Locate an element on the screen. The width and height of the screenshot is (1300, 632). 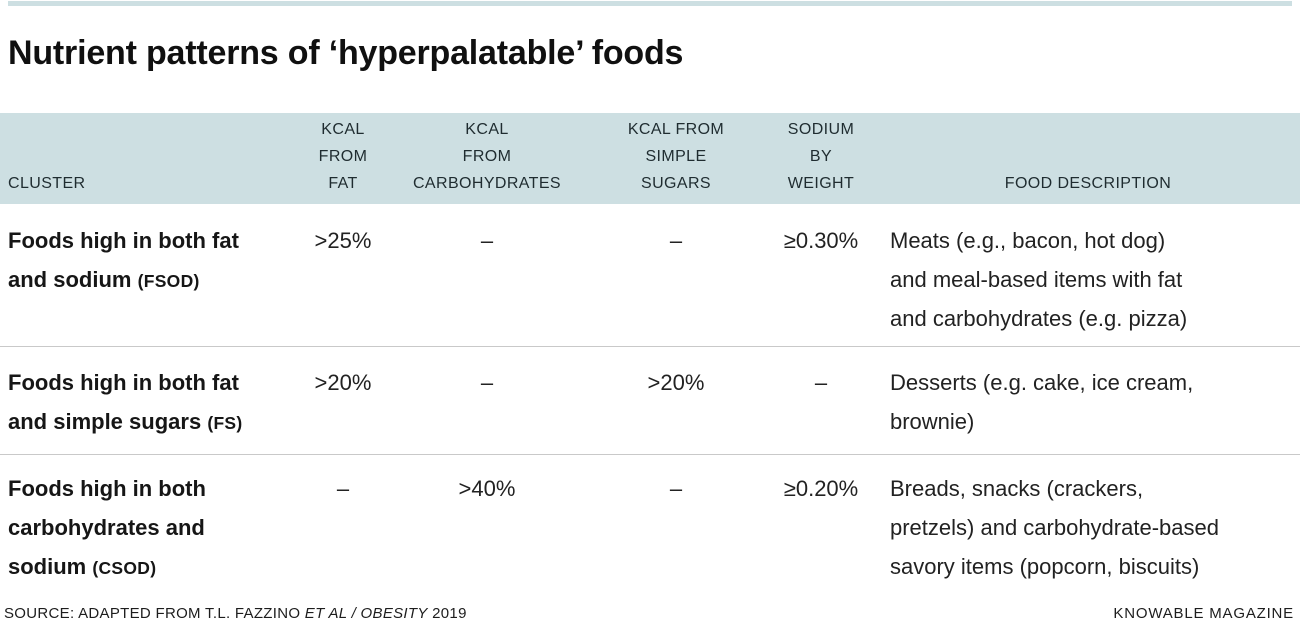
cell-kcal-from-simple-sugars: >20% is located at coordinates (676, 382).